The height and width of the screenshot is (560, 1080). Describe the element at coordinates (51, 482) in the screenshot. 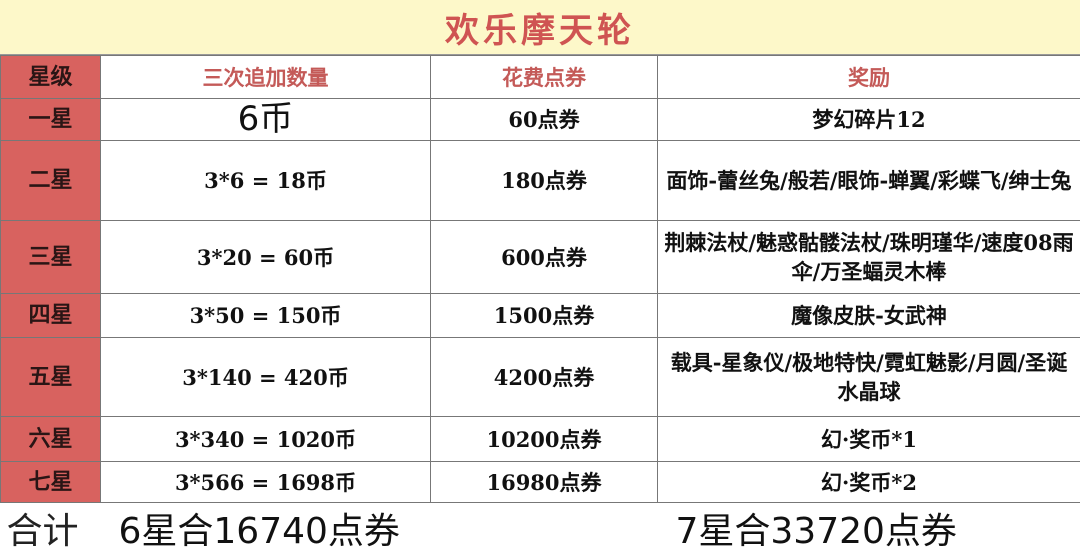

I see `star-level: 七星` at that location.